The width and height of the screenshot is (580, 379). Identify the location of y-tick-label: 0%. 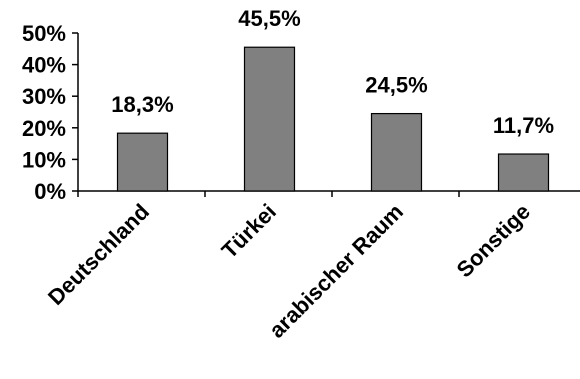
(50, 191).